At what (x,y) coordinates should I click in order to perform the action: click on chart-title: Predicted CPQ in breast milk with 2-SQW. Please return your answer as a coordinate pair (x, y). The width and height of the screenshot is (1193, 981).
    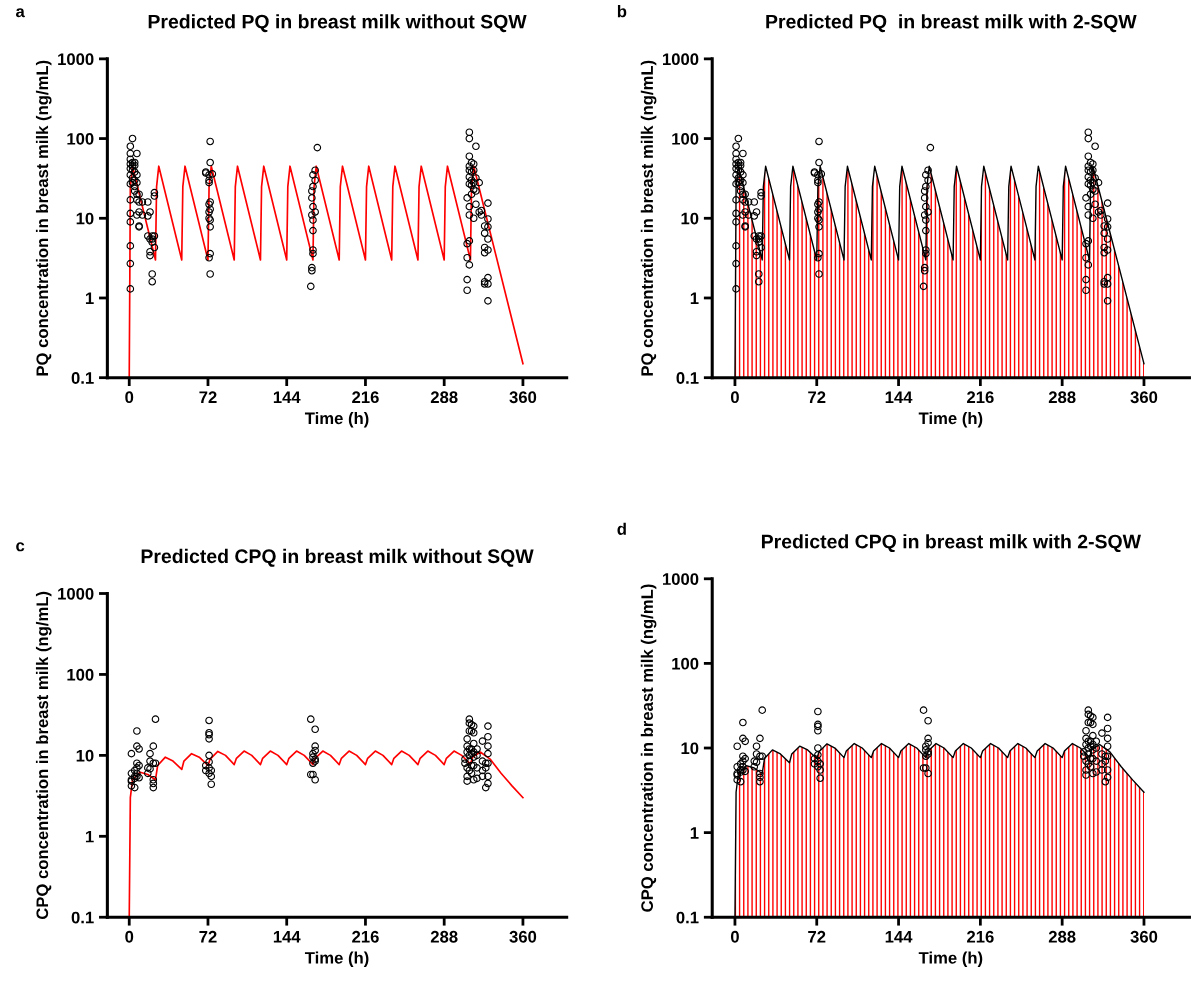
    Looking at the image, I should click on (951, 543).